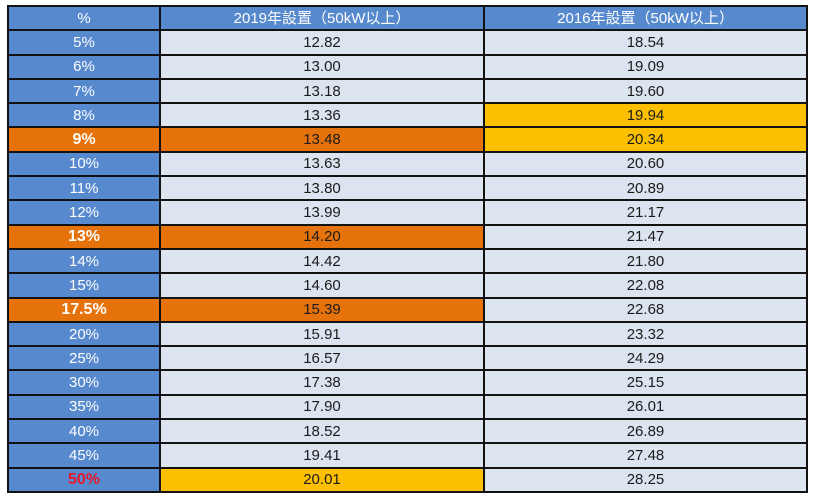 This screenshot has width=813, height=500. What do you see at coordinates (645, 18) in the screenshot?
I see `header-2016-install: 2016年設置（50kW以上）` at bounding box center [645, 18].